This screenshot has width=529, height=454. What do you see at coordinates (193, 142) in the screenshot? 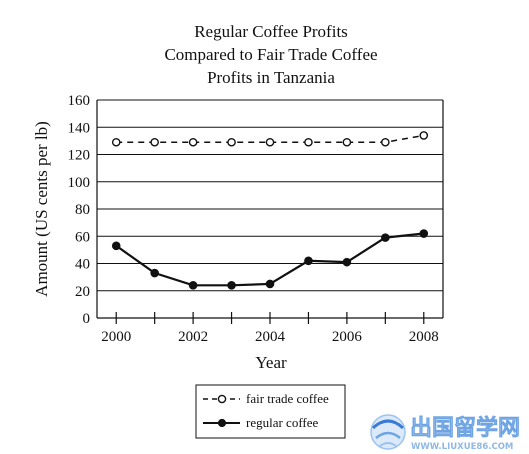
I see `data-point-fair-trade-2002` at bounding box center [193, 142].